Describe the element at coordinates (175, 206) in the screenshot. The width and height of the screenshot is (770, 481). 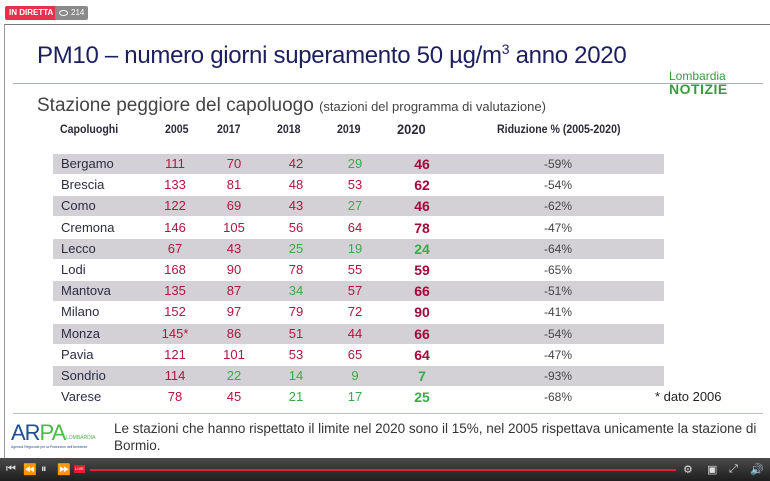
I see `days-value: 122` at that location.